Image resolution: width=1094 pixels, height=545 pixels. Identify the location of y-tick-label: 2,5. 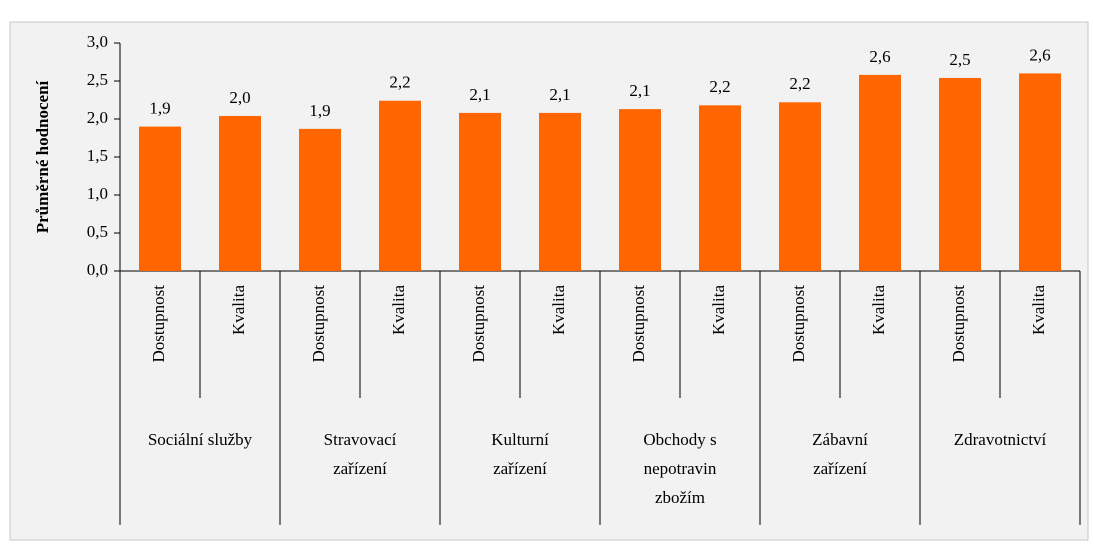
(97, 79).